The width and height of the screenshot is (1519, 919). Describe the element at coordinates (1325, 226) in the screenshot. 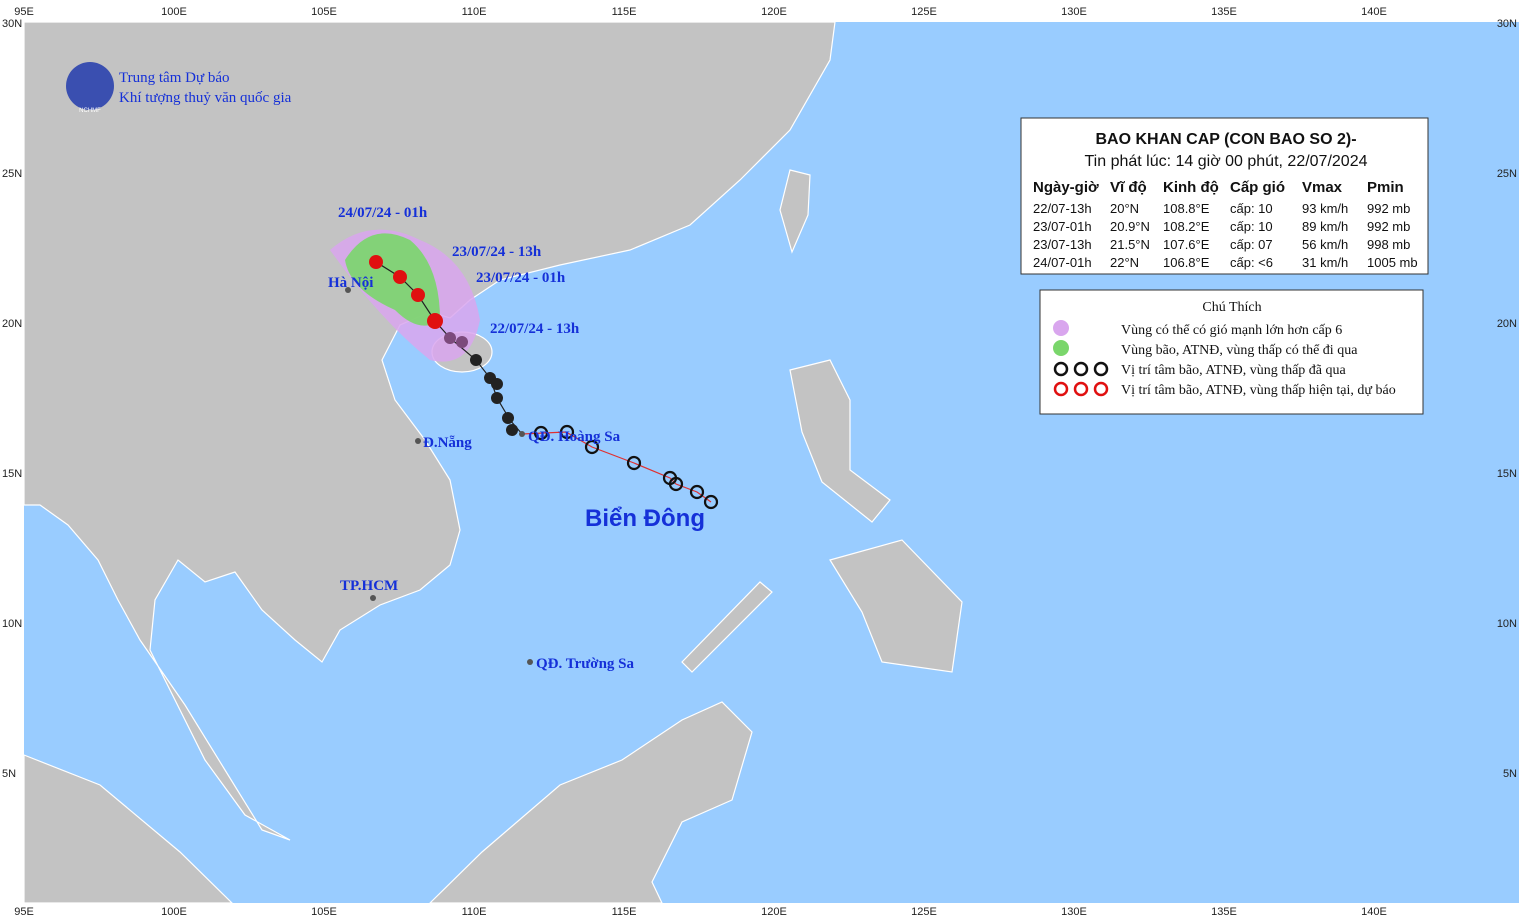

I see `table-cell: 89 km/h` at that location.